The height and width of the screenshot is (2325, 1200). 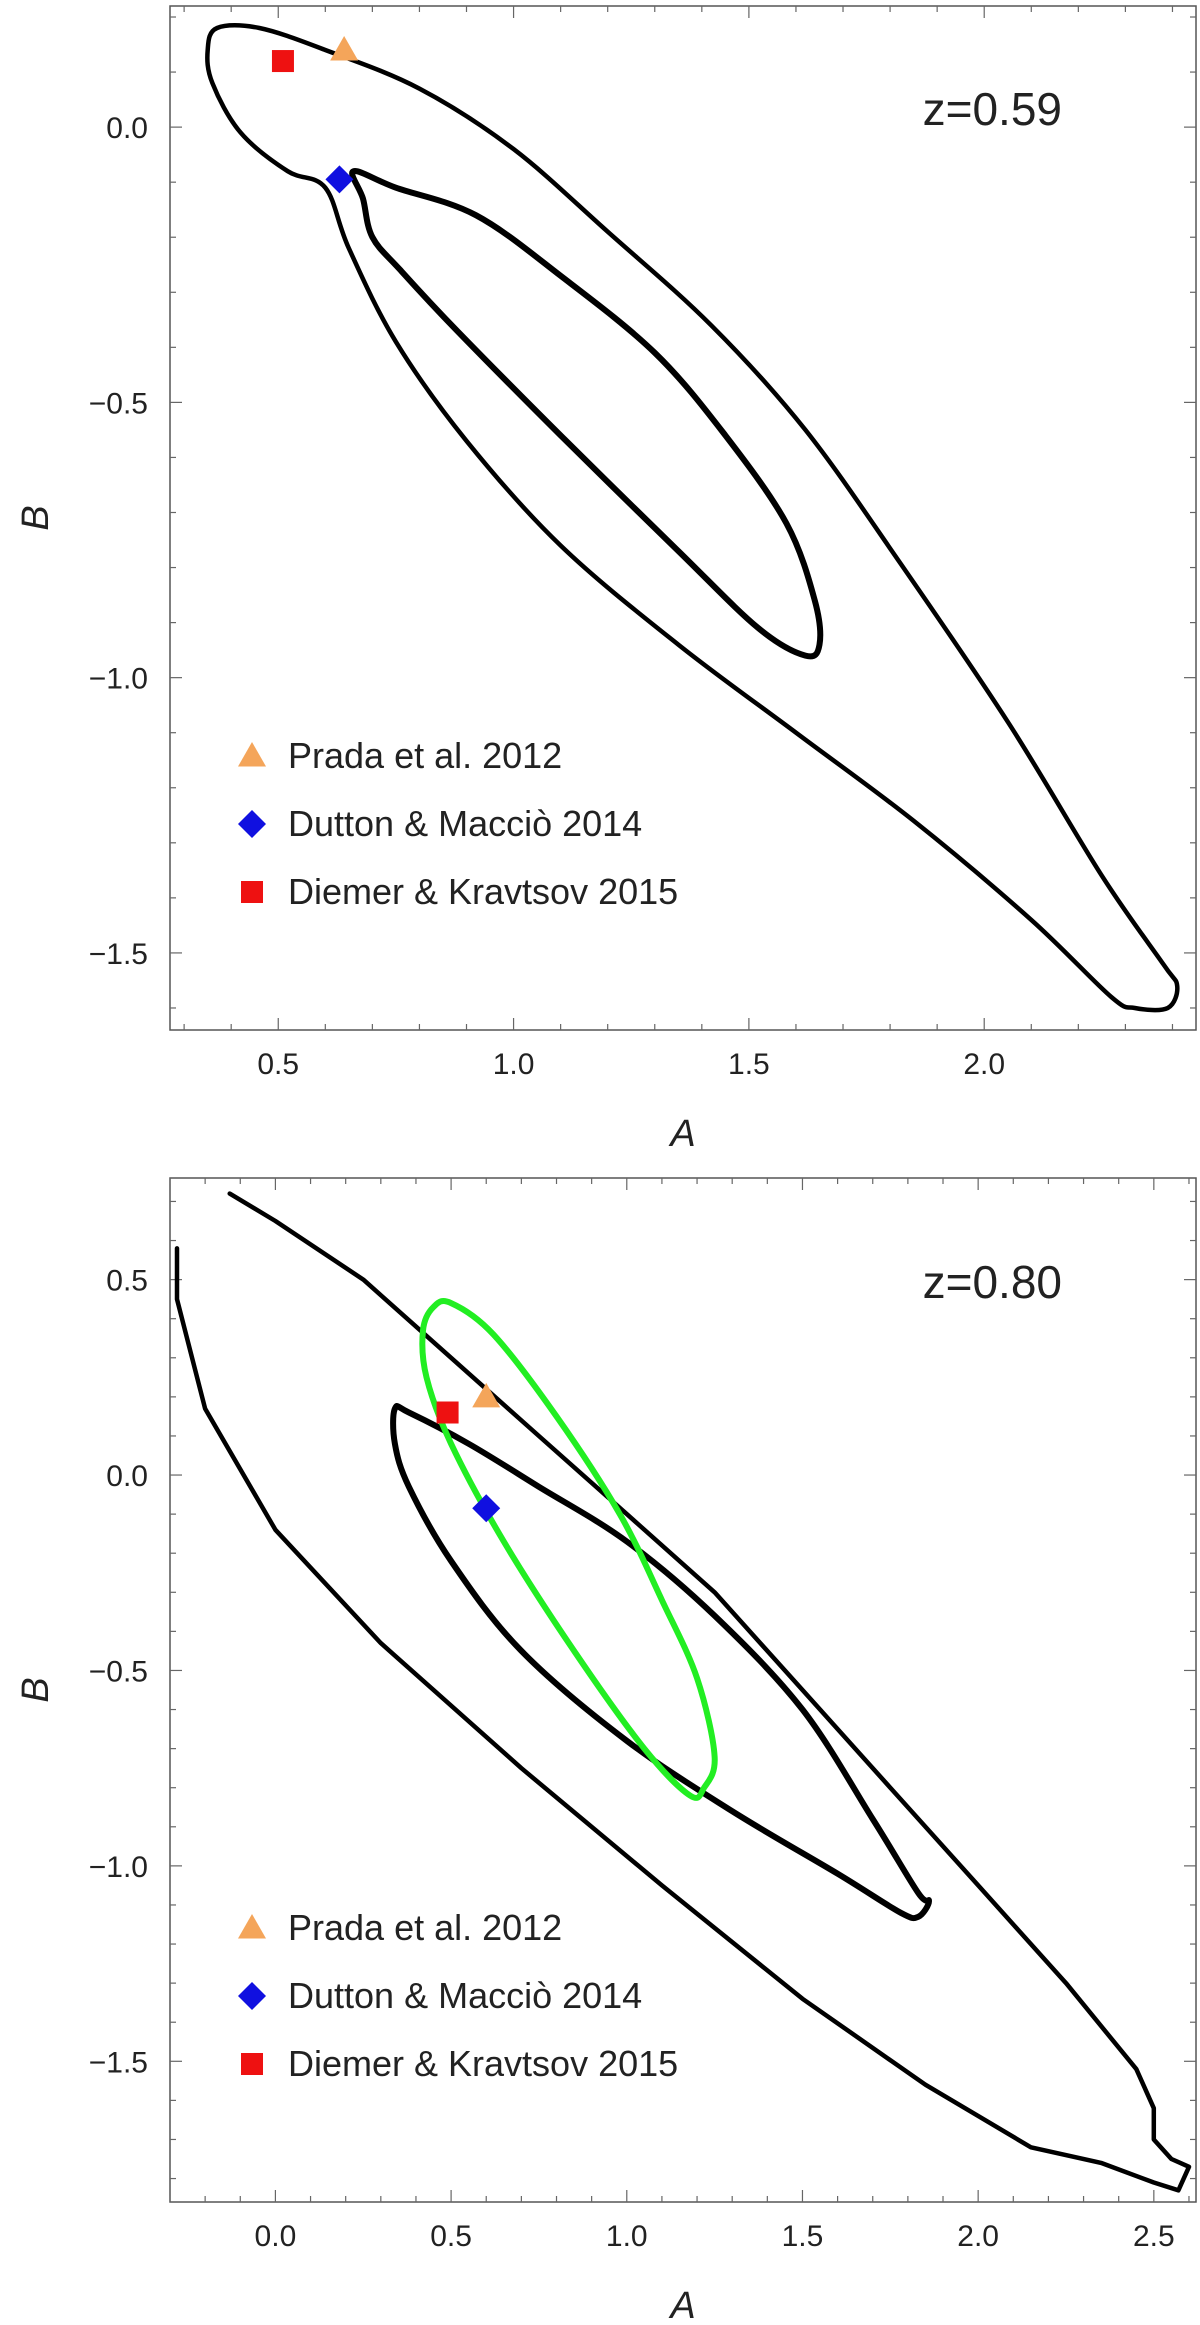 What do you see at coordinates (992, 109) in the screenshot?
I see `redshift-label: z=0.59` at bounding box center [992, 109].